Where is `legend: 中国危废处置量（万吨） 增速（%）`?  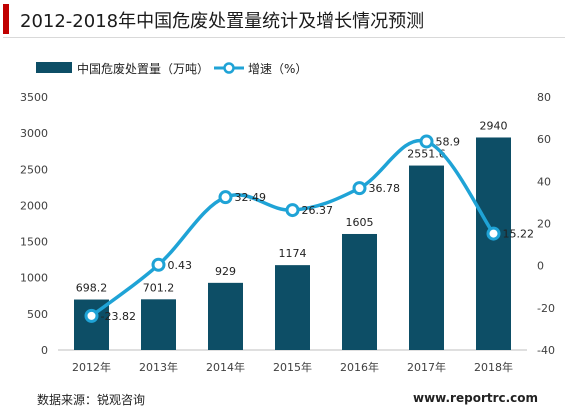
legend: 中国危废处置量（万吨） 增速（%） is located at coordinates (171, 68).